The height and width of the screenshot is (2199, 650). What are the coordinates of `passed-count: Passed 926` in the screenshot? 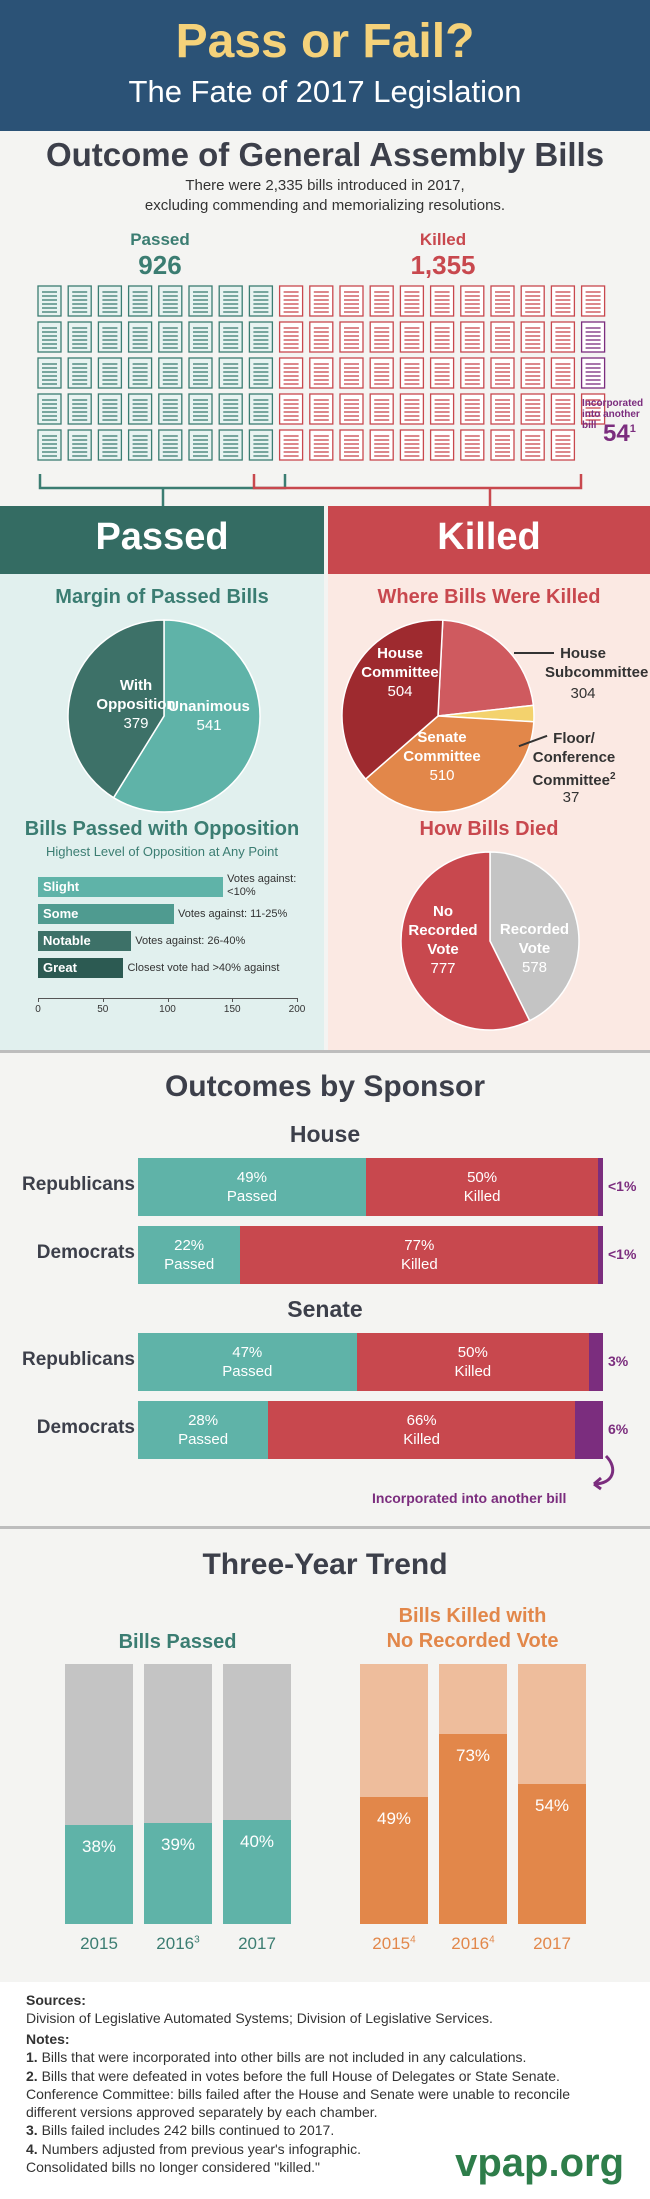 It's located at (160, 255).